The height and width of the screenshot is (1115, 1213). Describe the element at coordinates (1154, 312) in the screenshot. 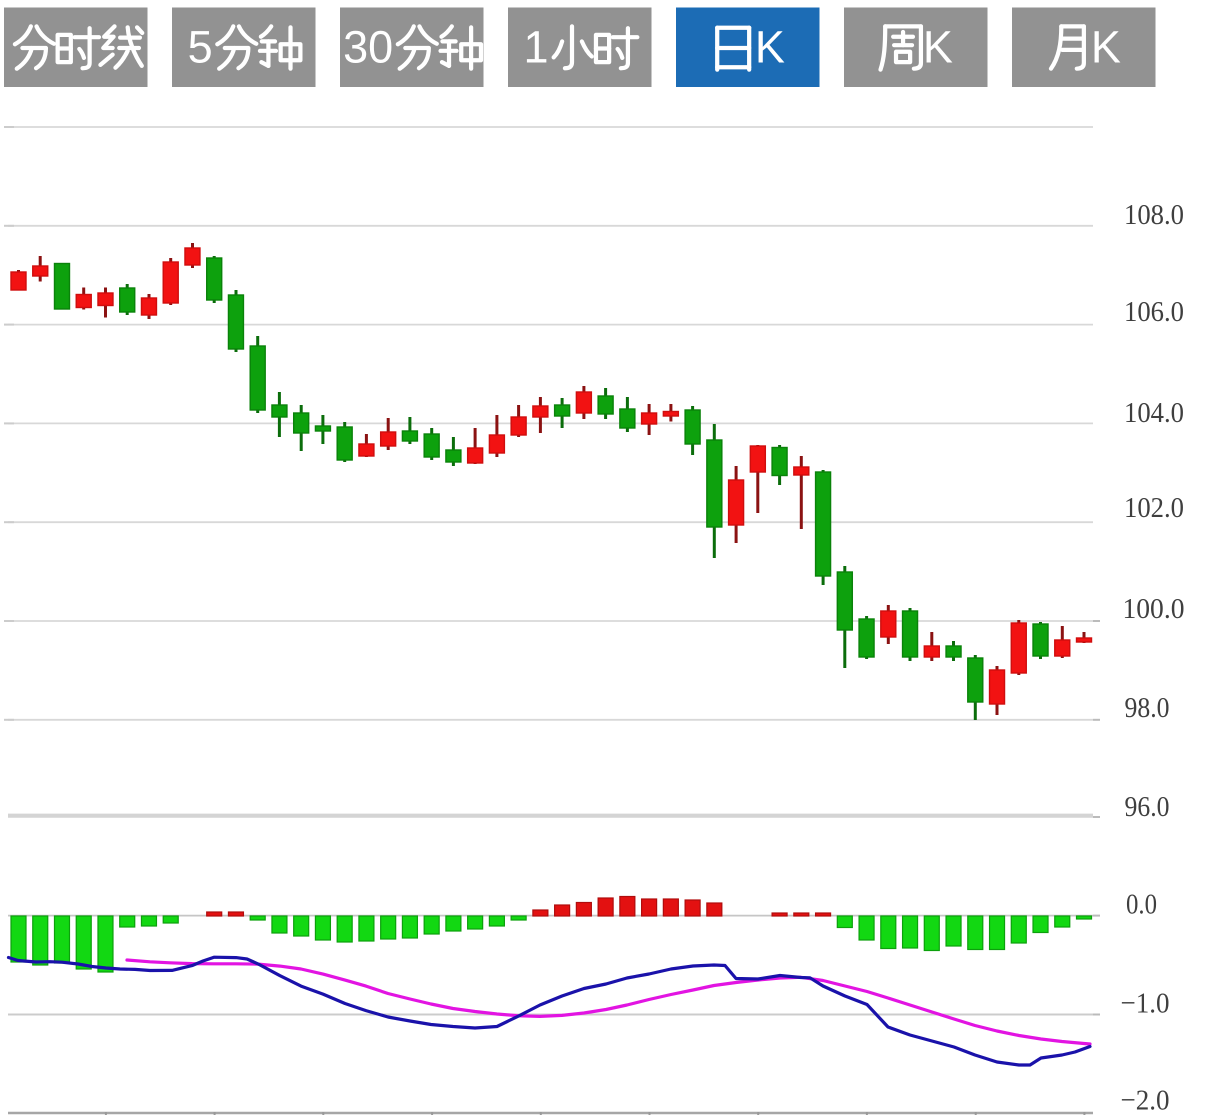

I see `svg-text: 106.0` at that location.